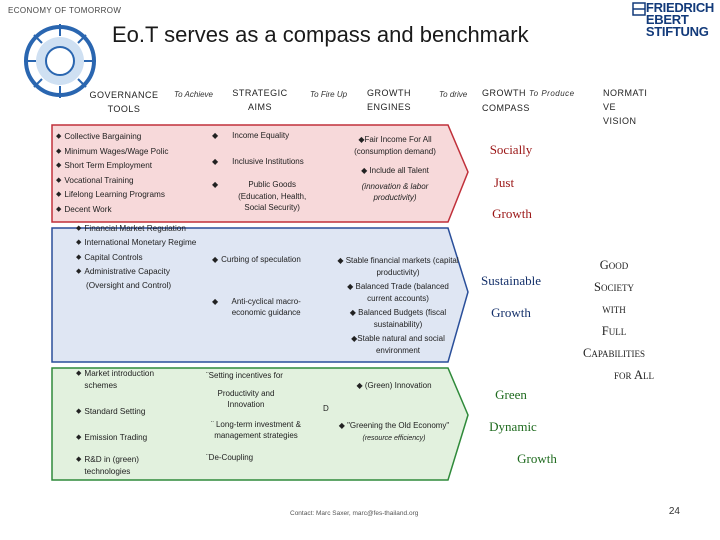 The width and height of the screenshot is (720, 540). I want to click on list-item: ◆ Vocational Training, so click(129, 181).